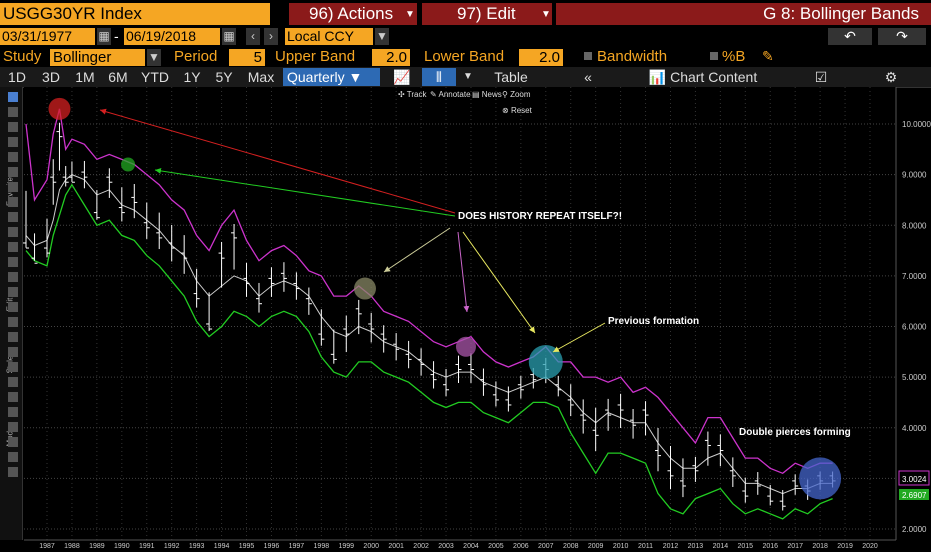 The image size is (931, 552). I want to click on chart-content-button: 📊 Chart Content, so click(703, 77).